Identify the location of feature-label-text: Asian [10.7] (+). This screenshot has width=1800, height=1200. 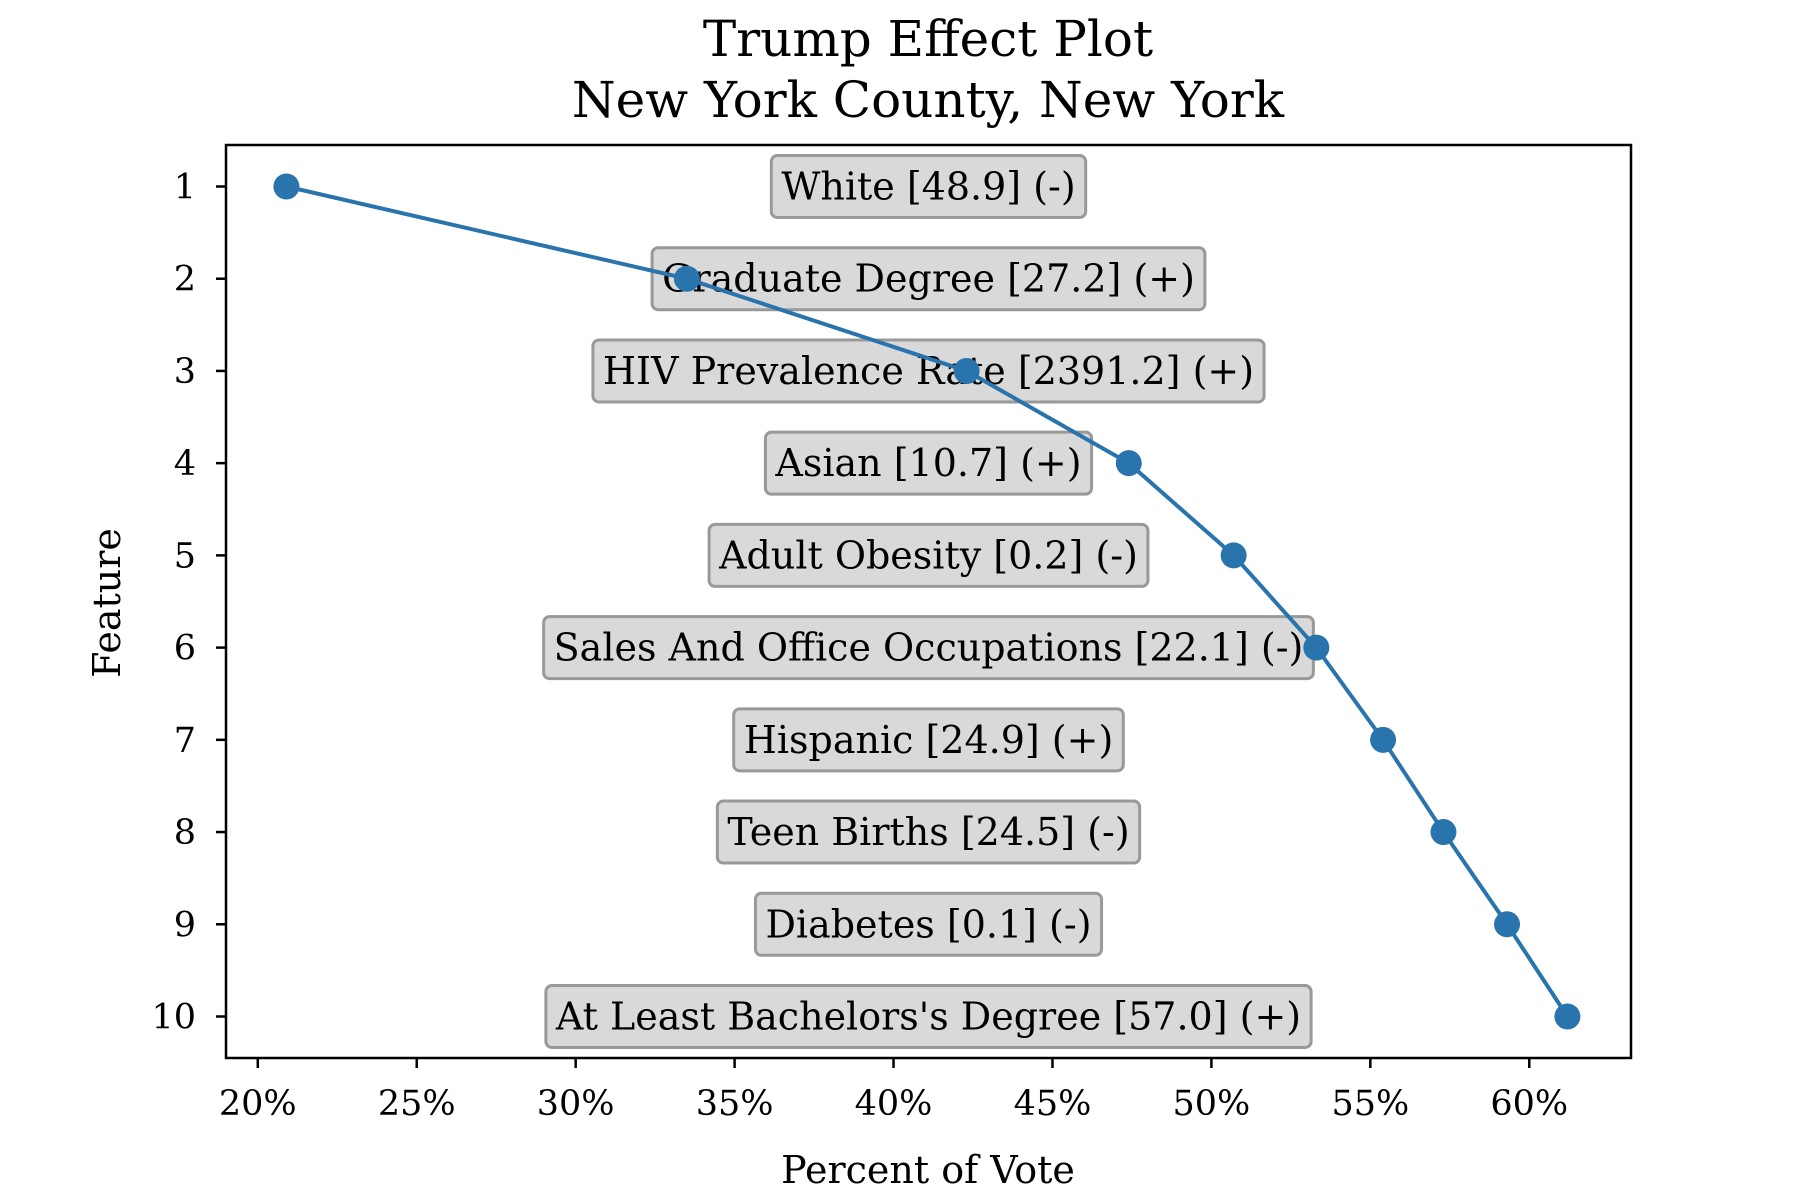
(927, 463).